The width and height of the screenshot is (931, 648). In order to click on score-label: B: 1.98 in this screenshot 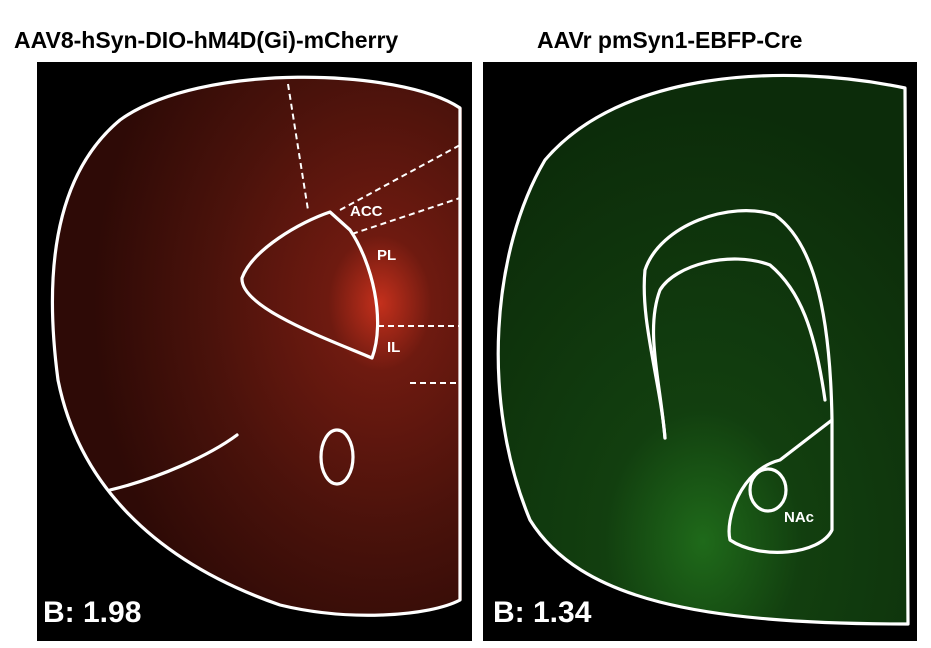, I will do `click(92, 612)`.